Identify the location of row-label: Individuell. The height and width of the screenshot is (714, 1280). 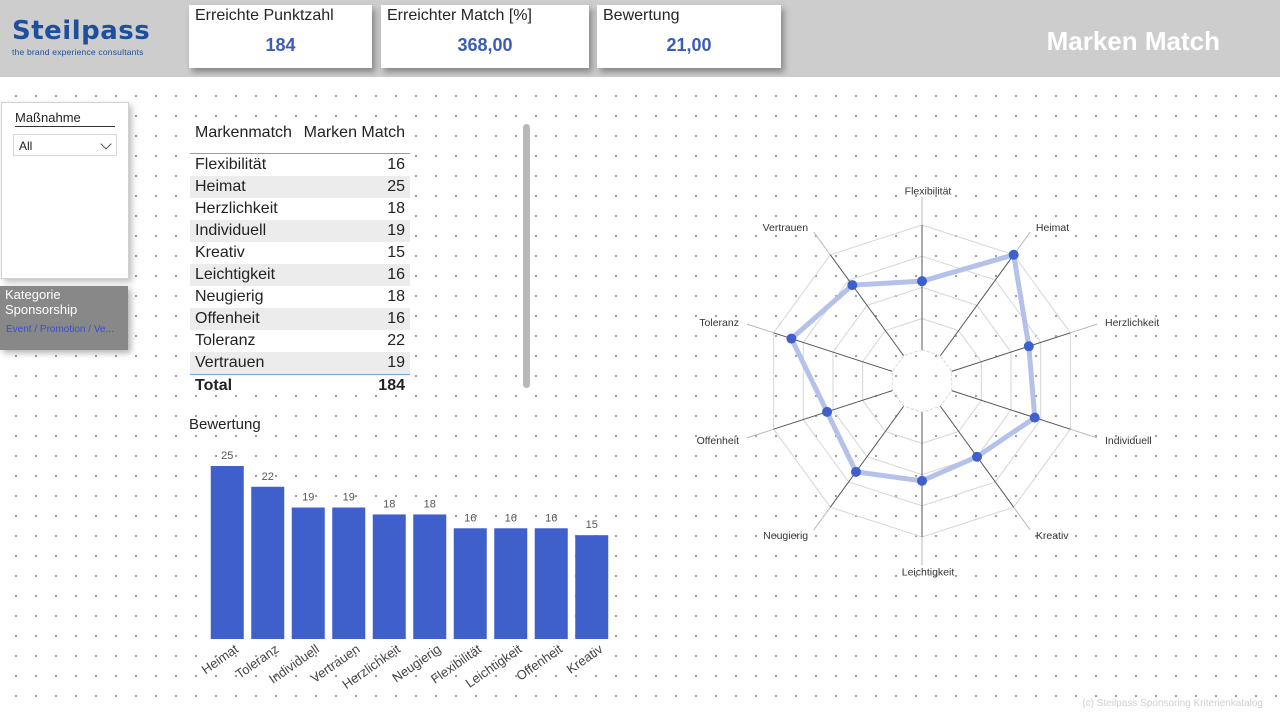
(231, 230).